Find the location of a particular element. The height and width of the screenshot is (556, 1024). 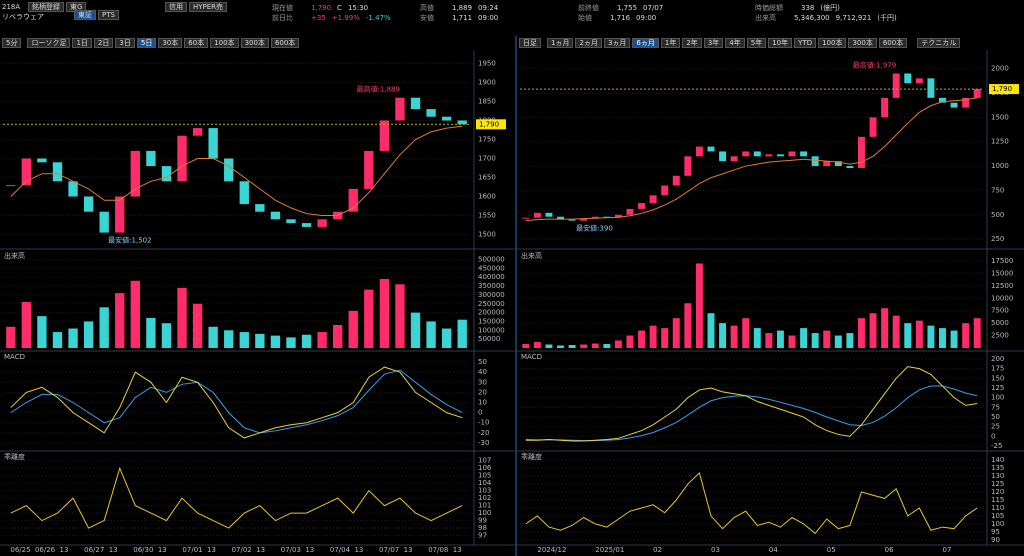

y-tick-label: 135 is located at coordinates (997, 468).